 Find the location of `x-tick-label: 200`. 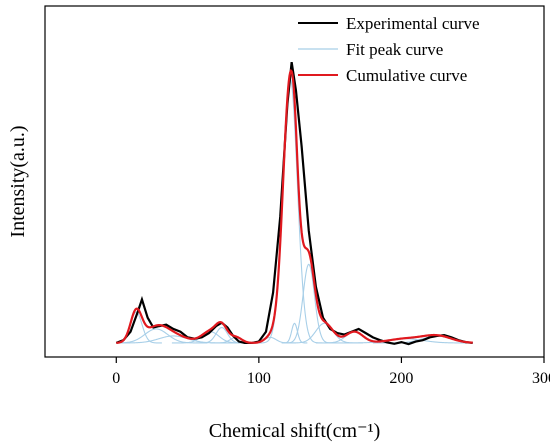

x-tick-label: 200 is located at coordinates (401, 378).